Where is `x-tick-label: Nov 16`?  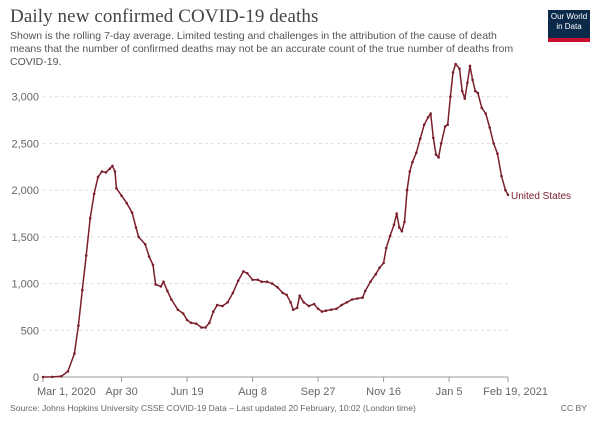 x-tick-label: Nov 16 is located at coordinates (383, 392).